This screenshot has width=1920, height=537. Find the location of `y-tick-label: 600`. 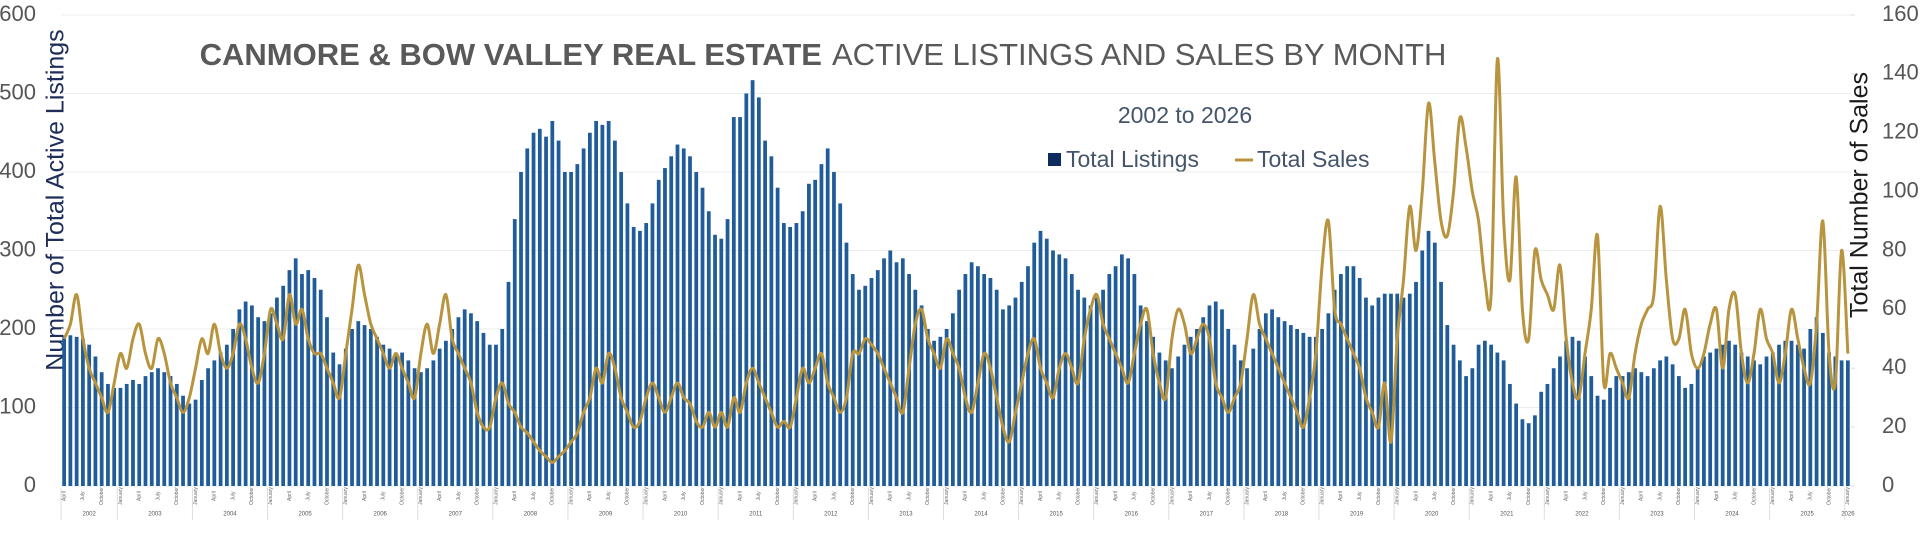

y-tick-label: 600 is located at coordinates (18, 13).